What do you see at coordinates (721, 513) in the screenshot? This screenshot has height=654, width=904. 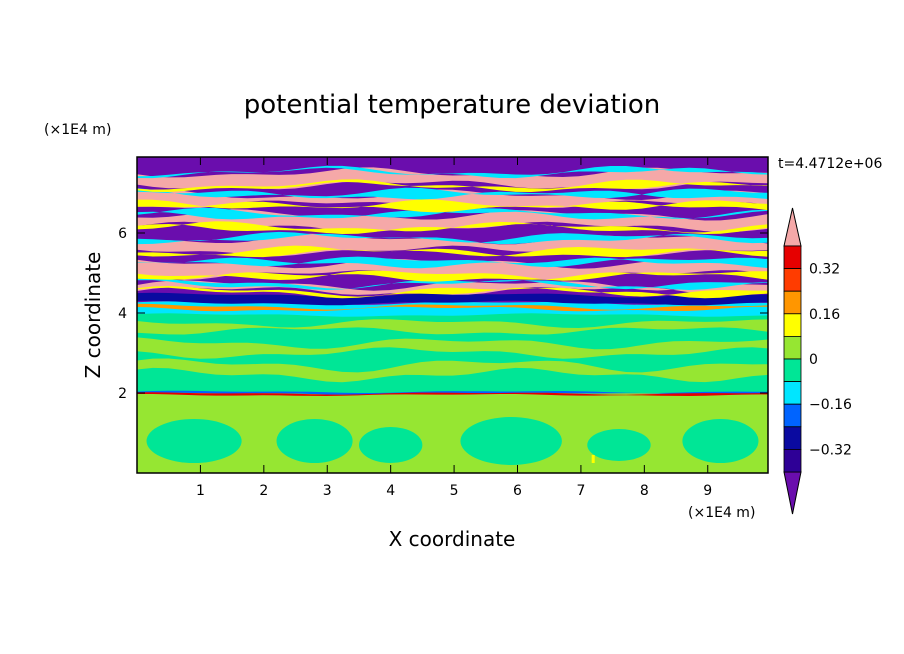 I see `x-unit-label: (×1E4 m)` at bounding box center [721, 513].